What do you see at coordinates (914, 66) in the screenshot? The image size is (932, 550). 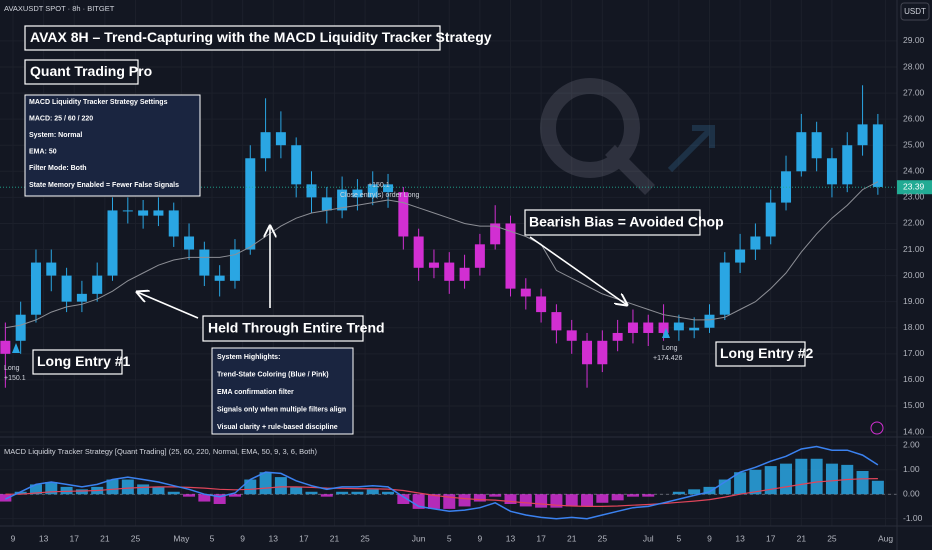 I see `y-tick-label: 28.00` at bounding box center [914, 66].